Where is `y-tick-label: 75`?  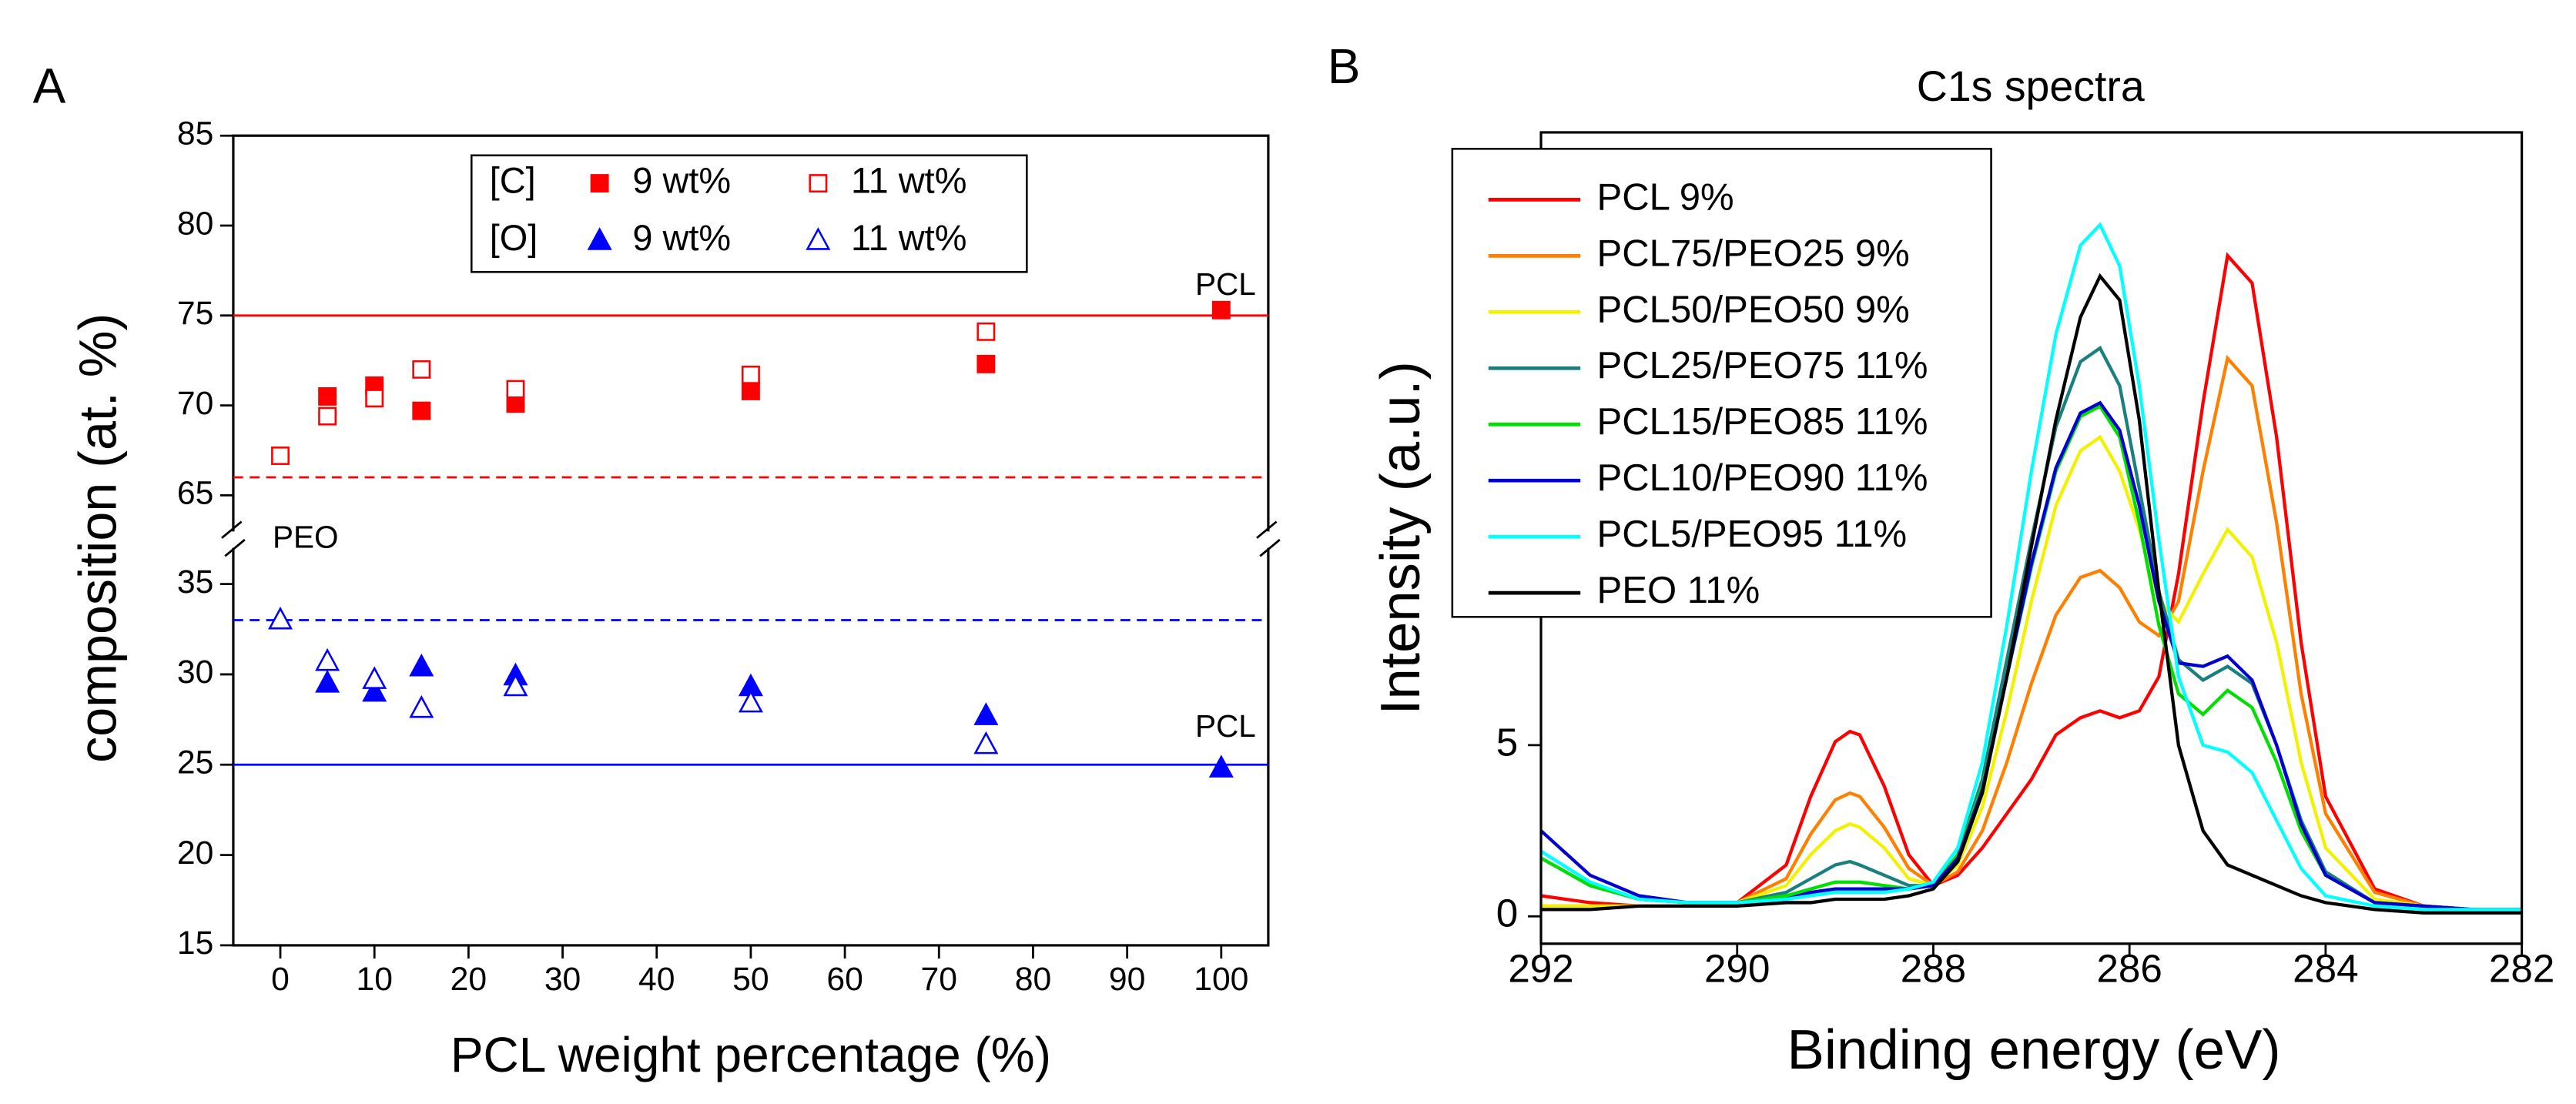
y-tick-label: 75 is located at coordinates (195, 313).